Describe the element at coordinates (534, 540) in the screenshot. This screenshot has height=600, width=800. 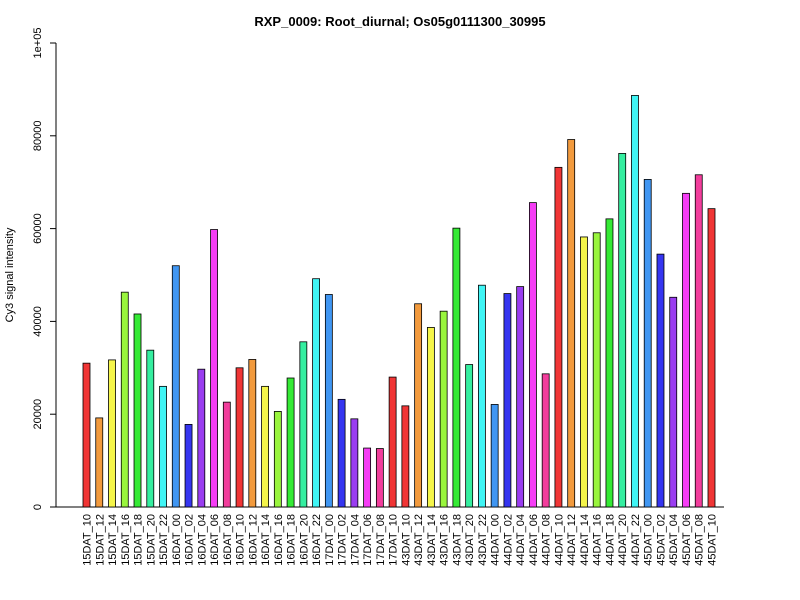
I see `x-tick-label: 44DAT_06` at that location.